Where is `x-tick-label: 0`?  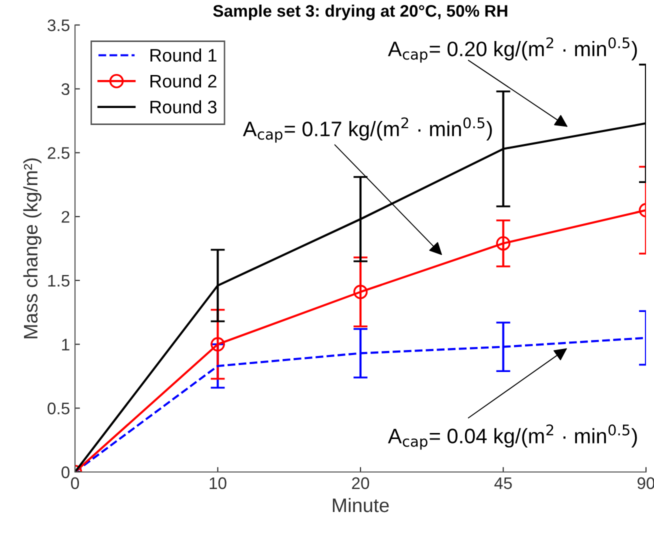 x-tick-label: 0 is located at coordinates (75, 483).